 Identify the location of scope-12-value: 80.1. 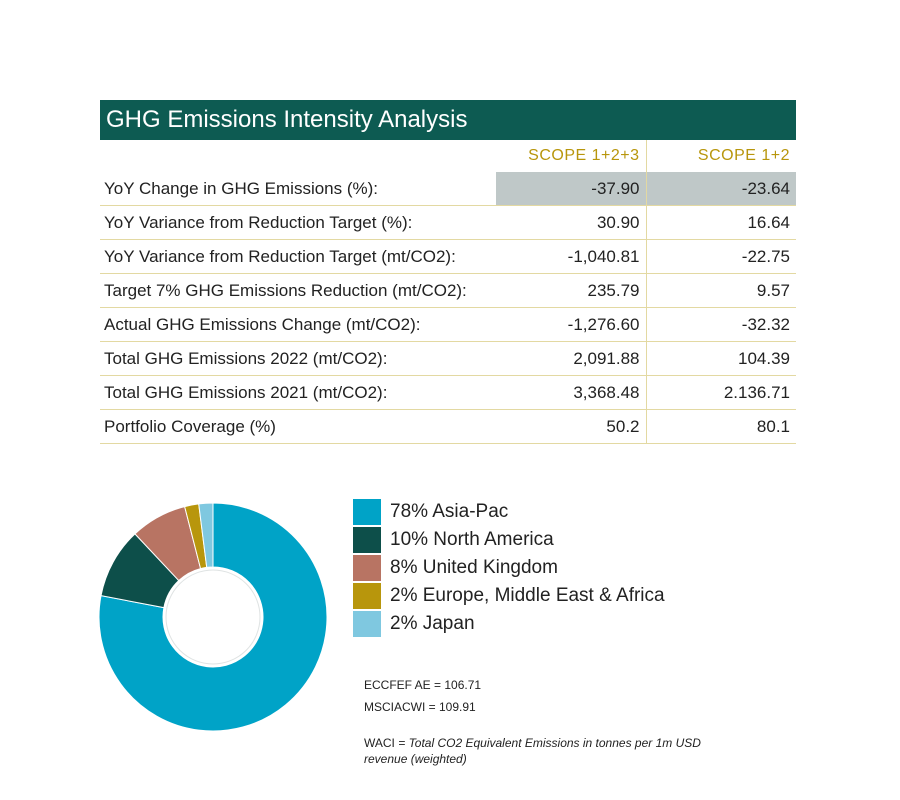
(721, 426).